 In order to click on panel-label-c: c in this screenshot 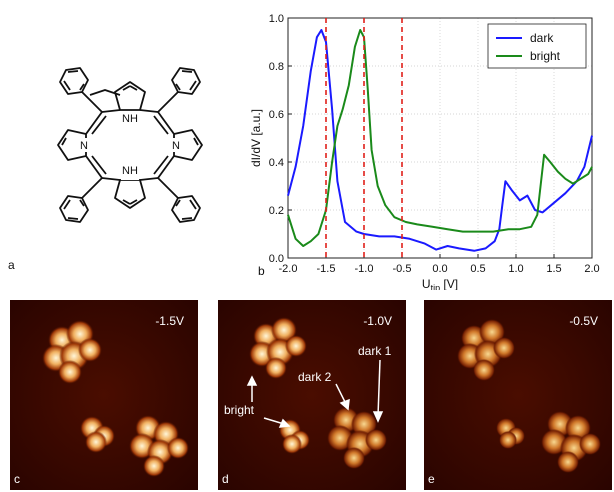, I will do `click(17, 479)`.